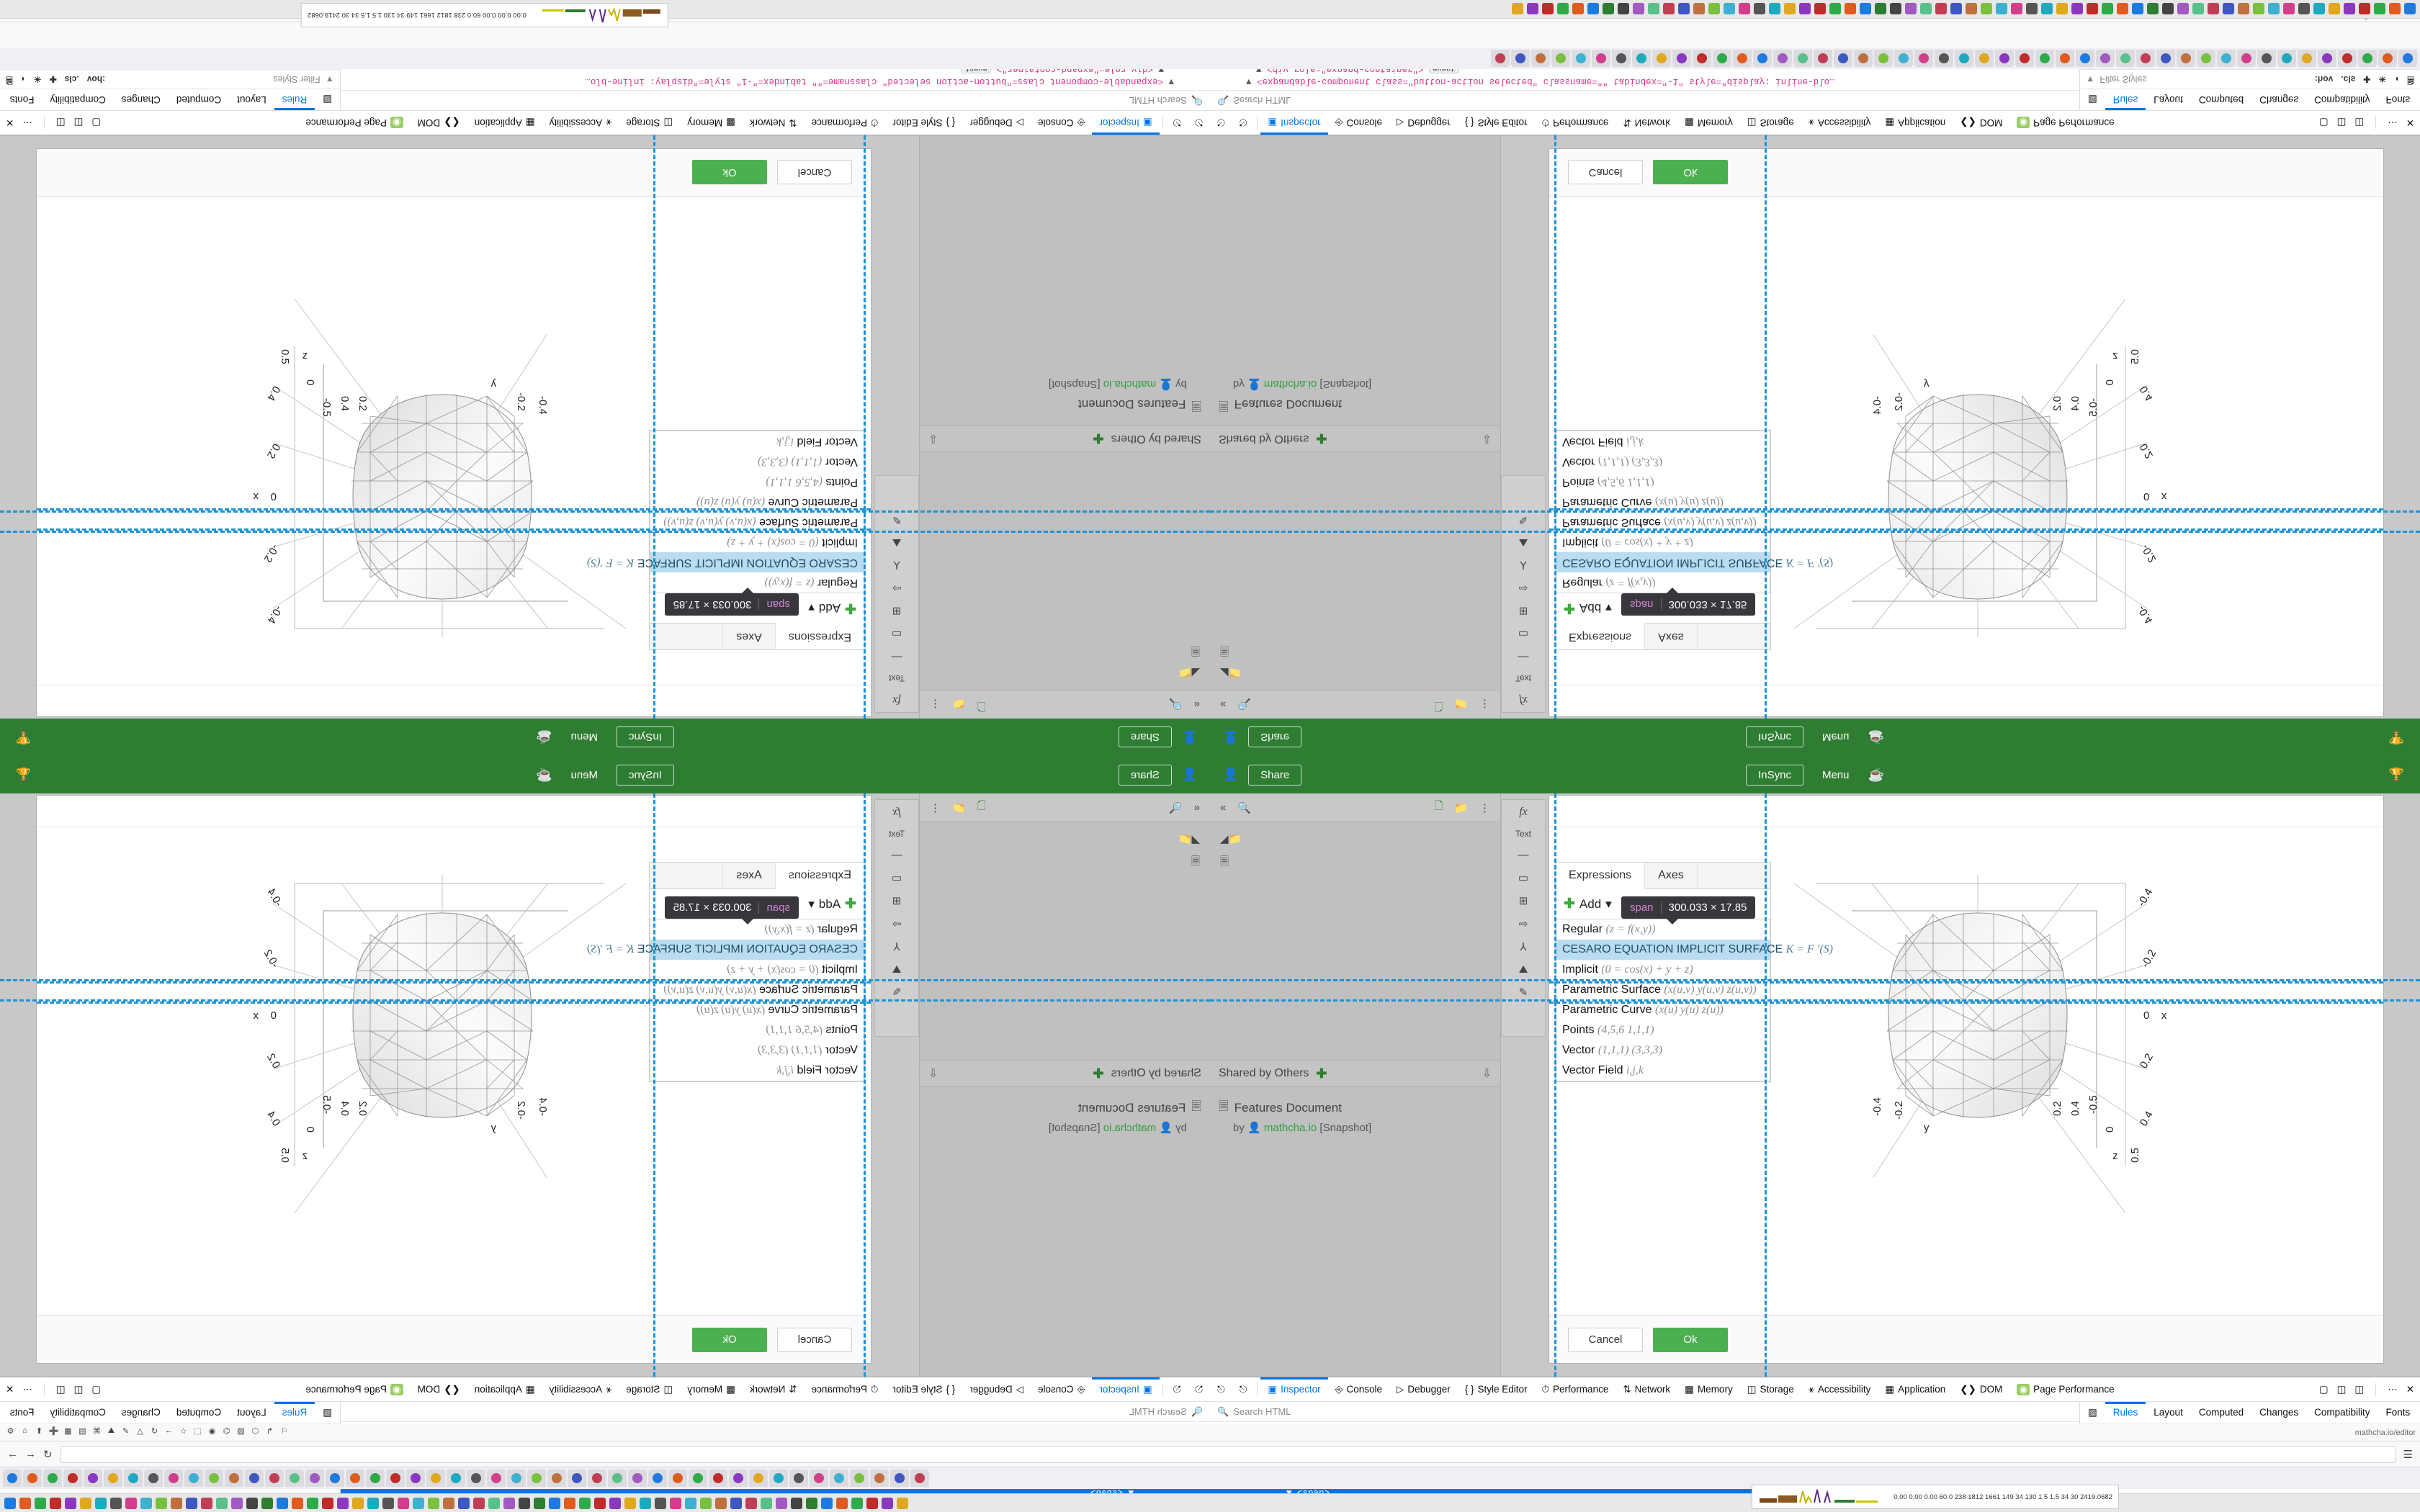  Describe the element at coordinates (757, 482) in the screenshot. I see `menu-item-points: Points (4,5,6 1,1,1)` at that location.